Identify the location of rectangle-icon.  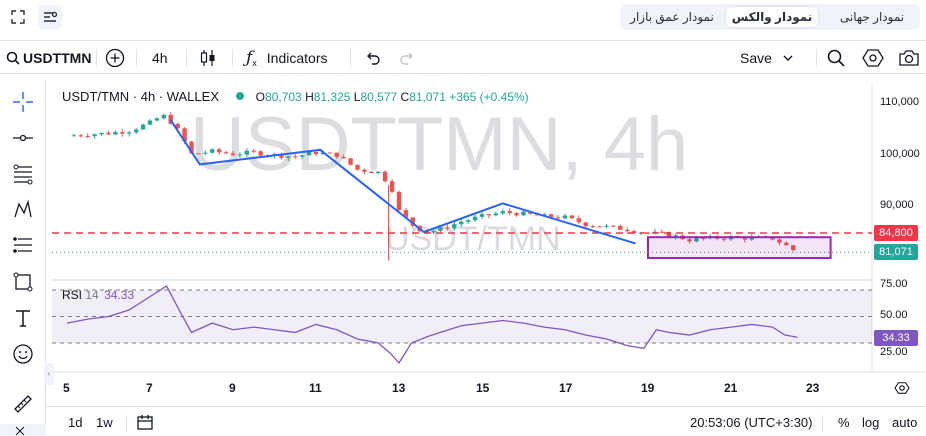
(23, 282).